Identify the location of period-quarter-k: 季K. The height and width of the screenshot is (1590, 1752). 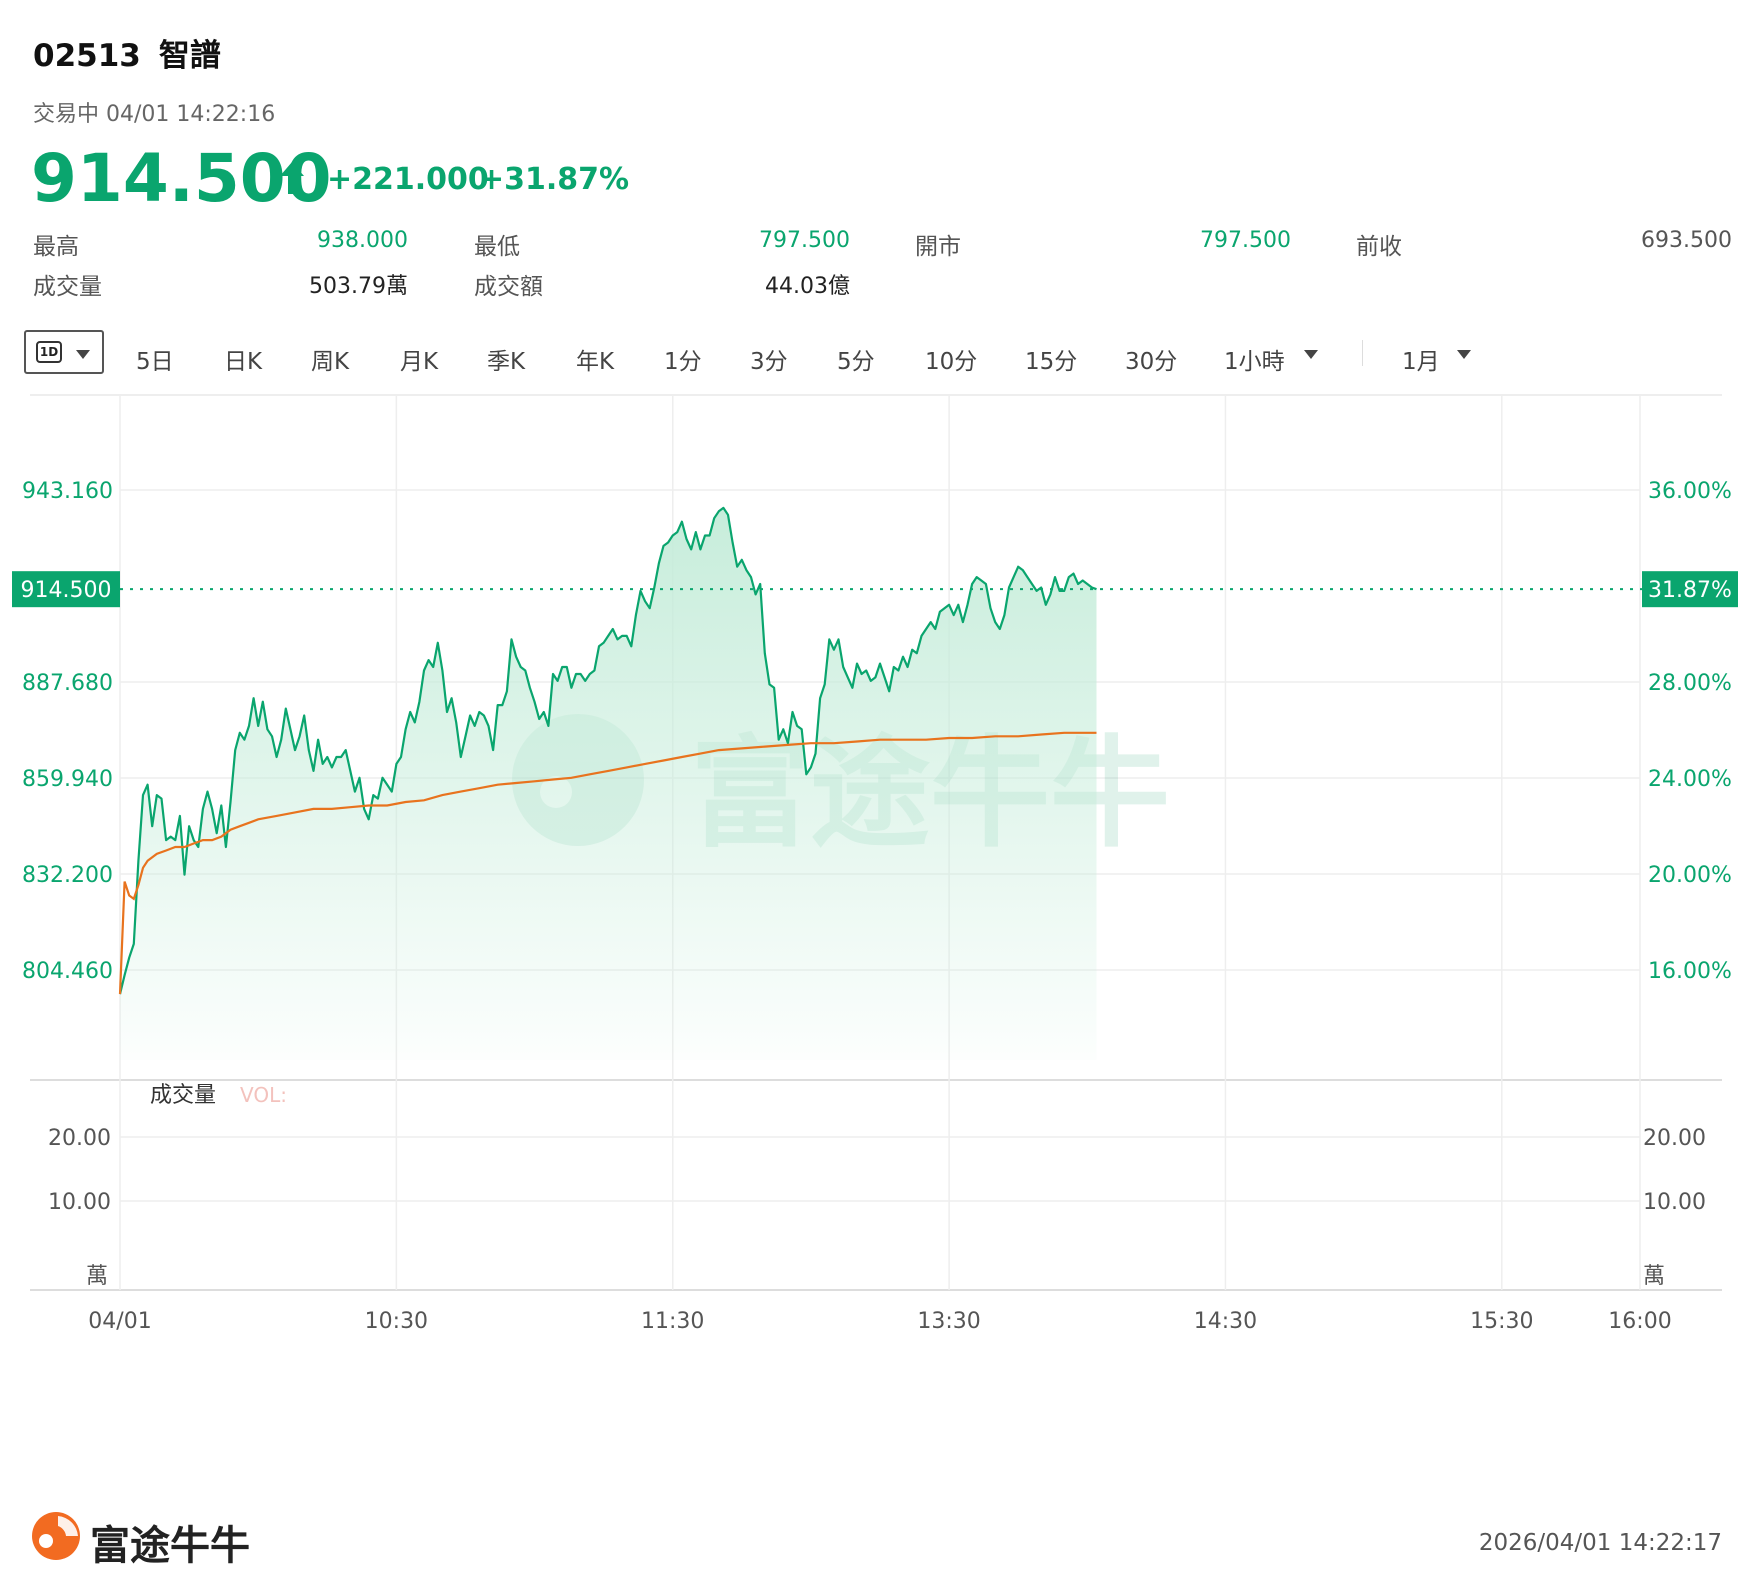
(506, 362).